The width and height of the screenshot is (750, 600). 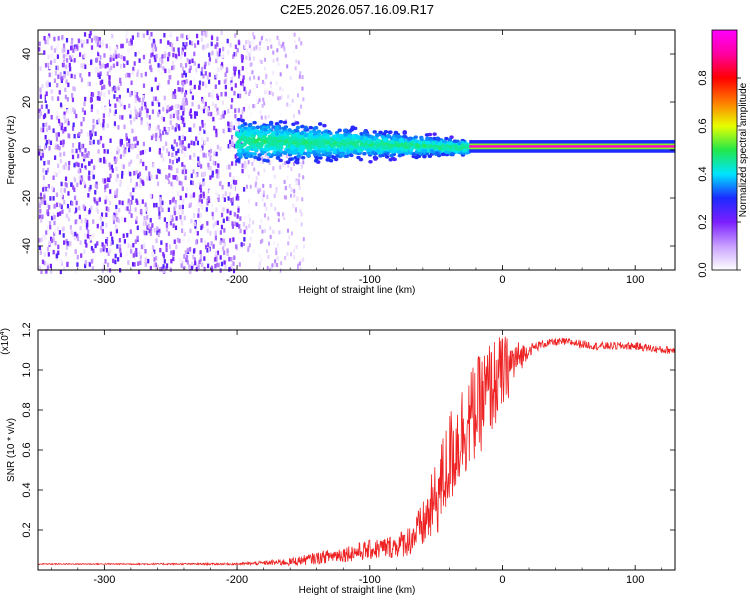 What do you see at coordinates (357, 290) in the screenshot?
I see `spectrogram-x-label: Height of straight line (km)` at bounding box center [357, 290].